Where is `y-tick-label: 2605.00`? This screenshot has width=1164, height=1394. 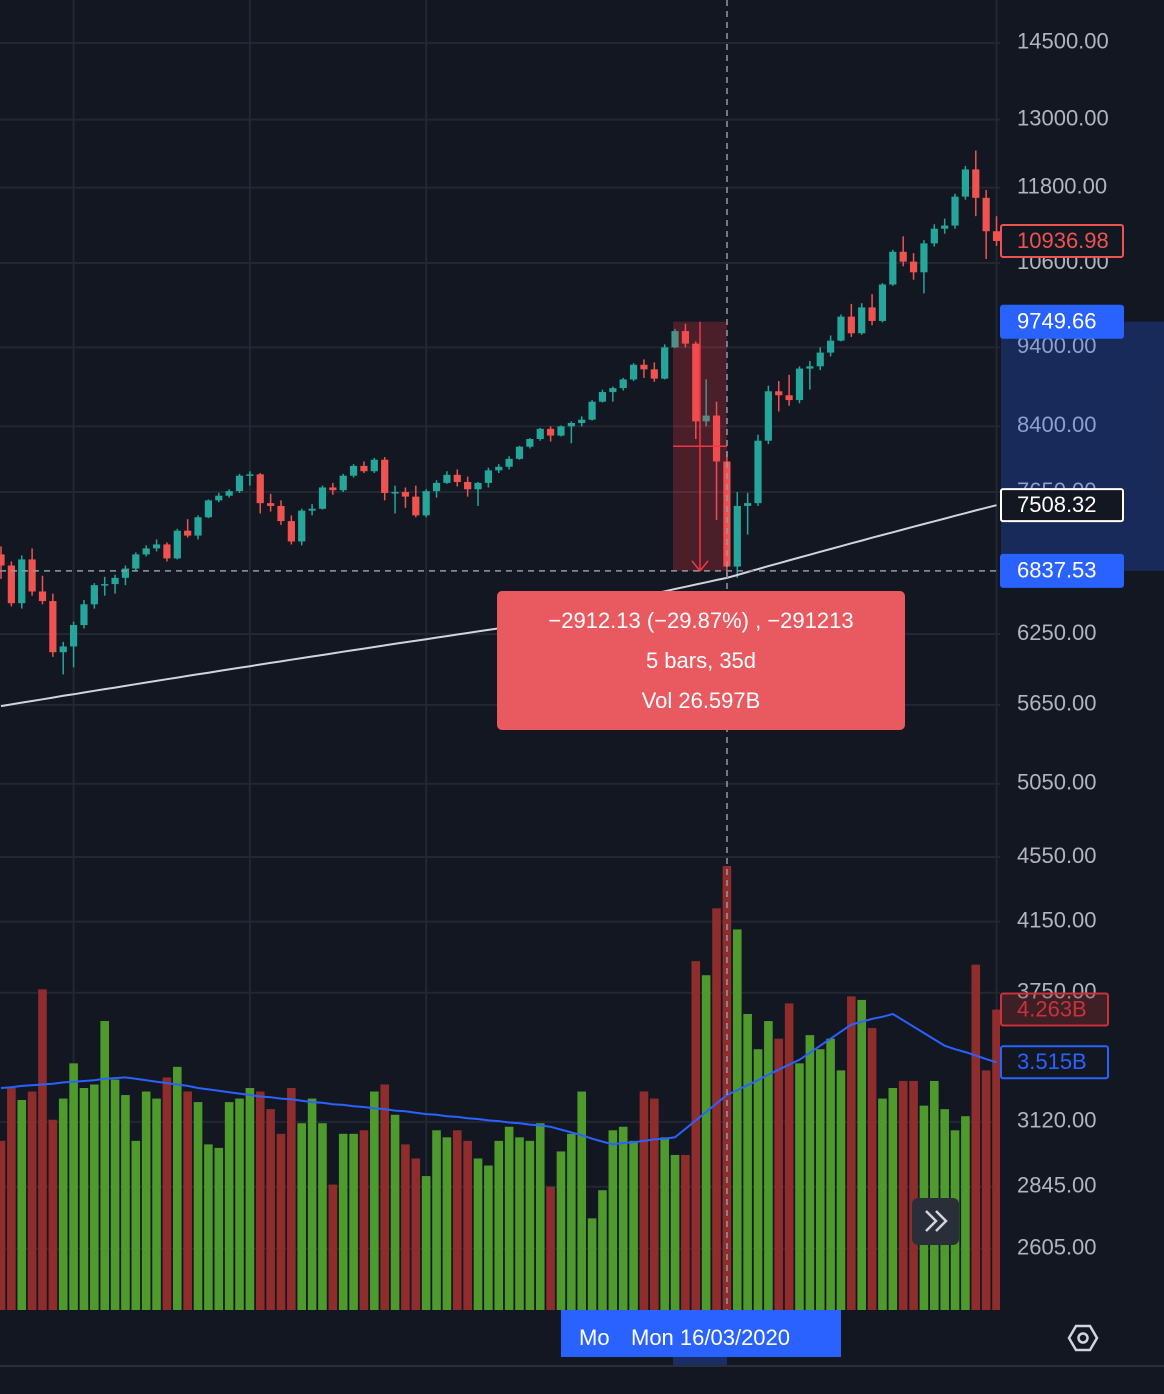 y-tick-label: 2605.00 is located at coordinates (1057, 1246).